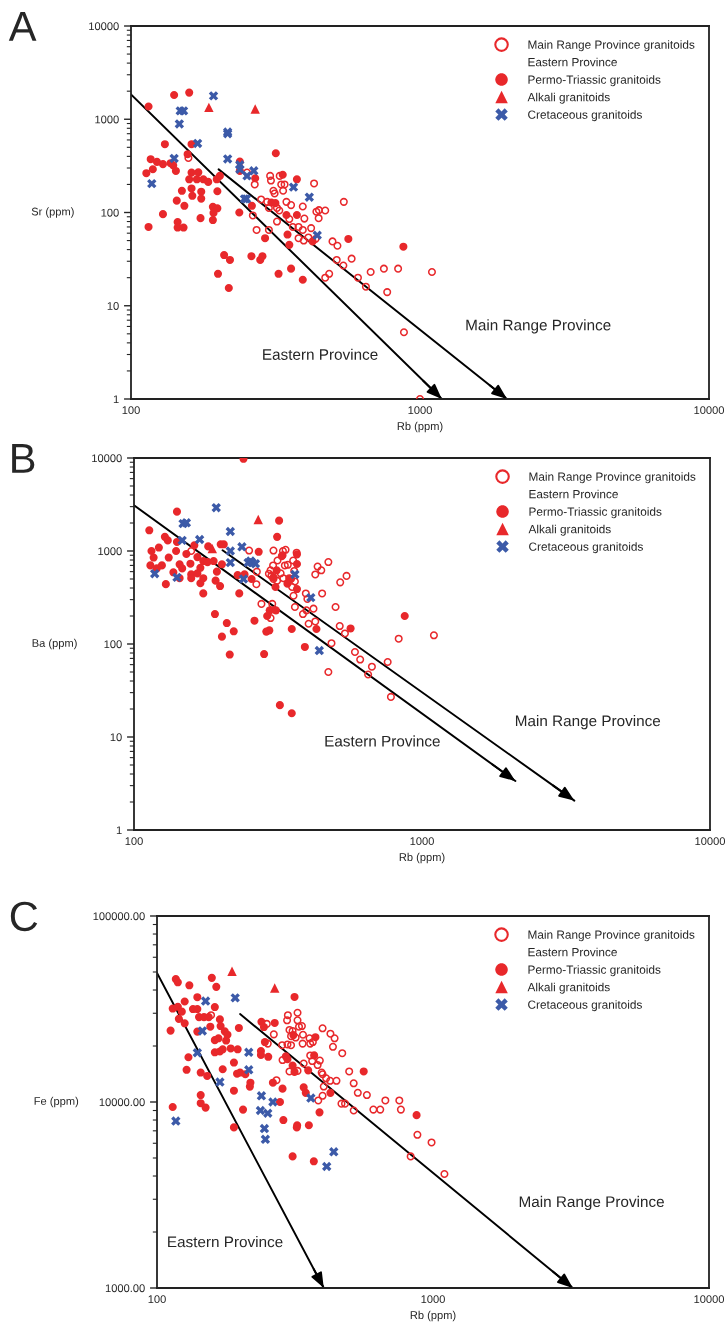 This screenshot has height=1335, width=728. Describe the element at coordinates (119, 916) in the screenshot. I see `y-tick-label: 100000.00` at that location.